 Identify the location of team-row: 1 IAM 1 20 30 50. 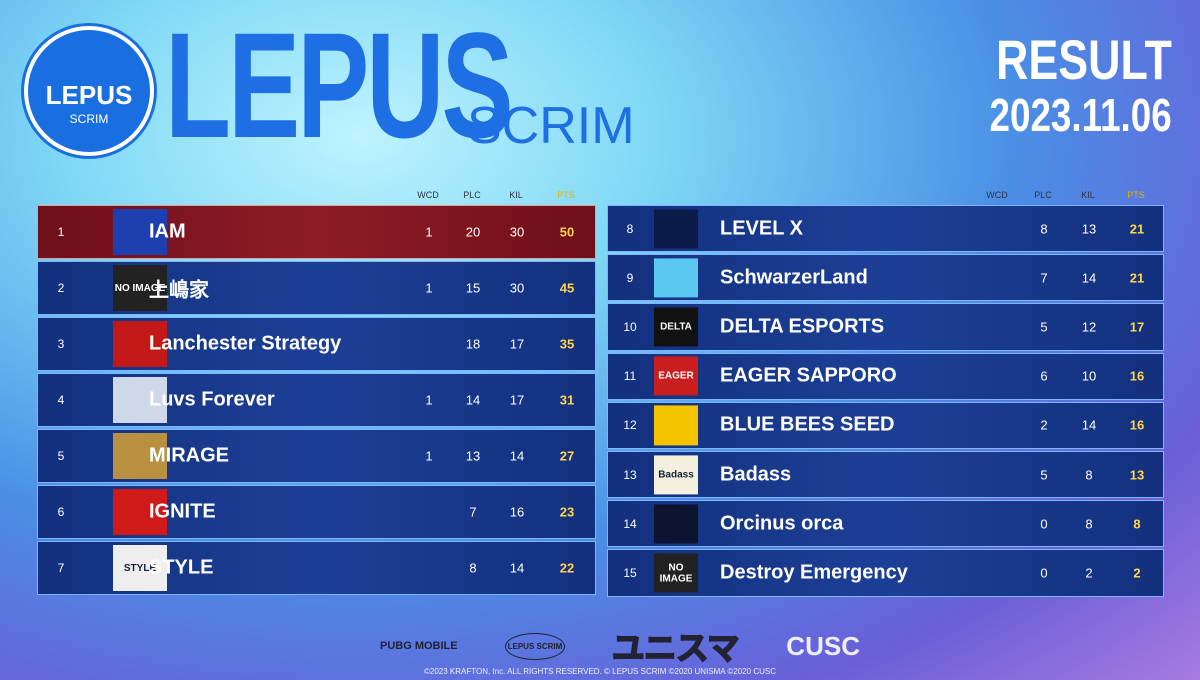
(316, 232).